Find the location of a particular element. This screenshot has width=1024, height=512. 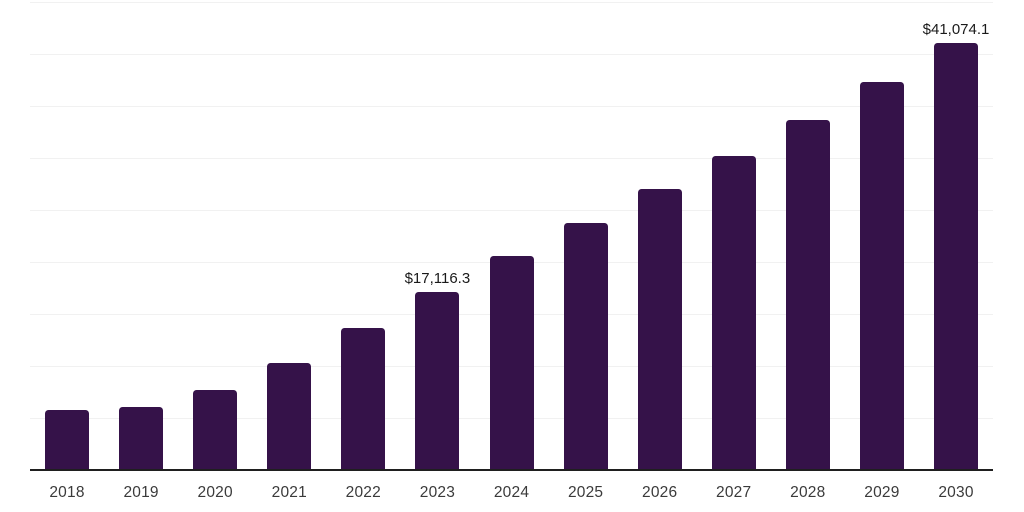

x-tick-2021: 2021 is located at coordinates (289, 492).